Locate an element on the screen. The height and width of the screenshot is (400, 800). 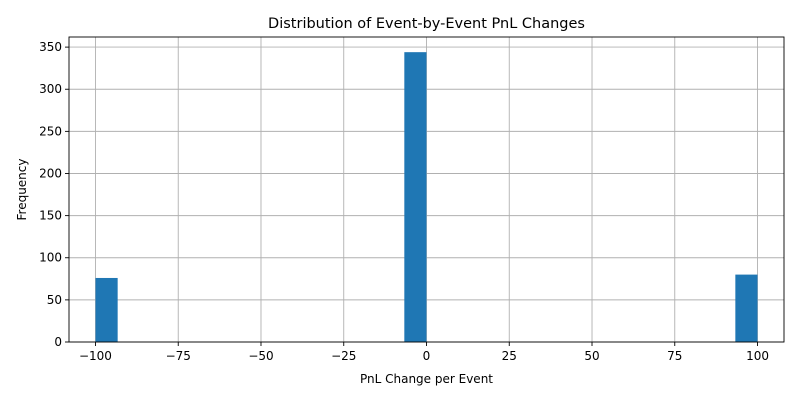
x-axis-ticks: −100 −75 −50 −25 0 25 50 75 100 is located at coordinates (424, 352).